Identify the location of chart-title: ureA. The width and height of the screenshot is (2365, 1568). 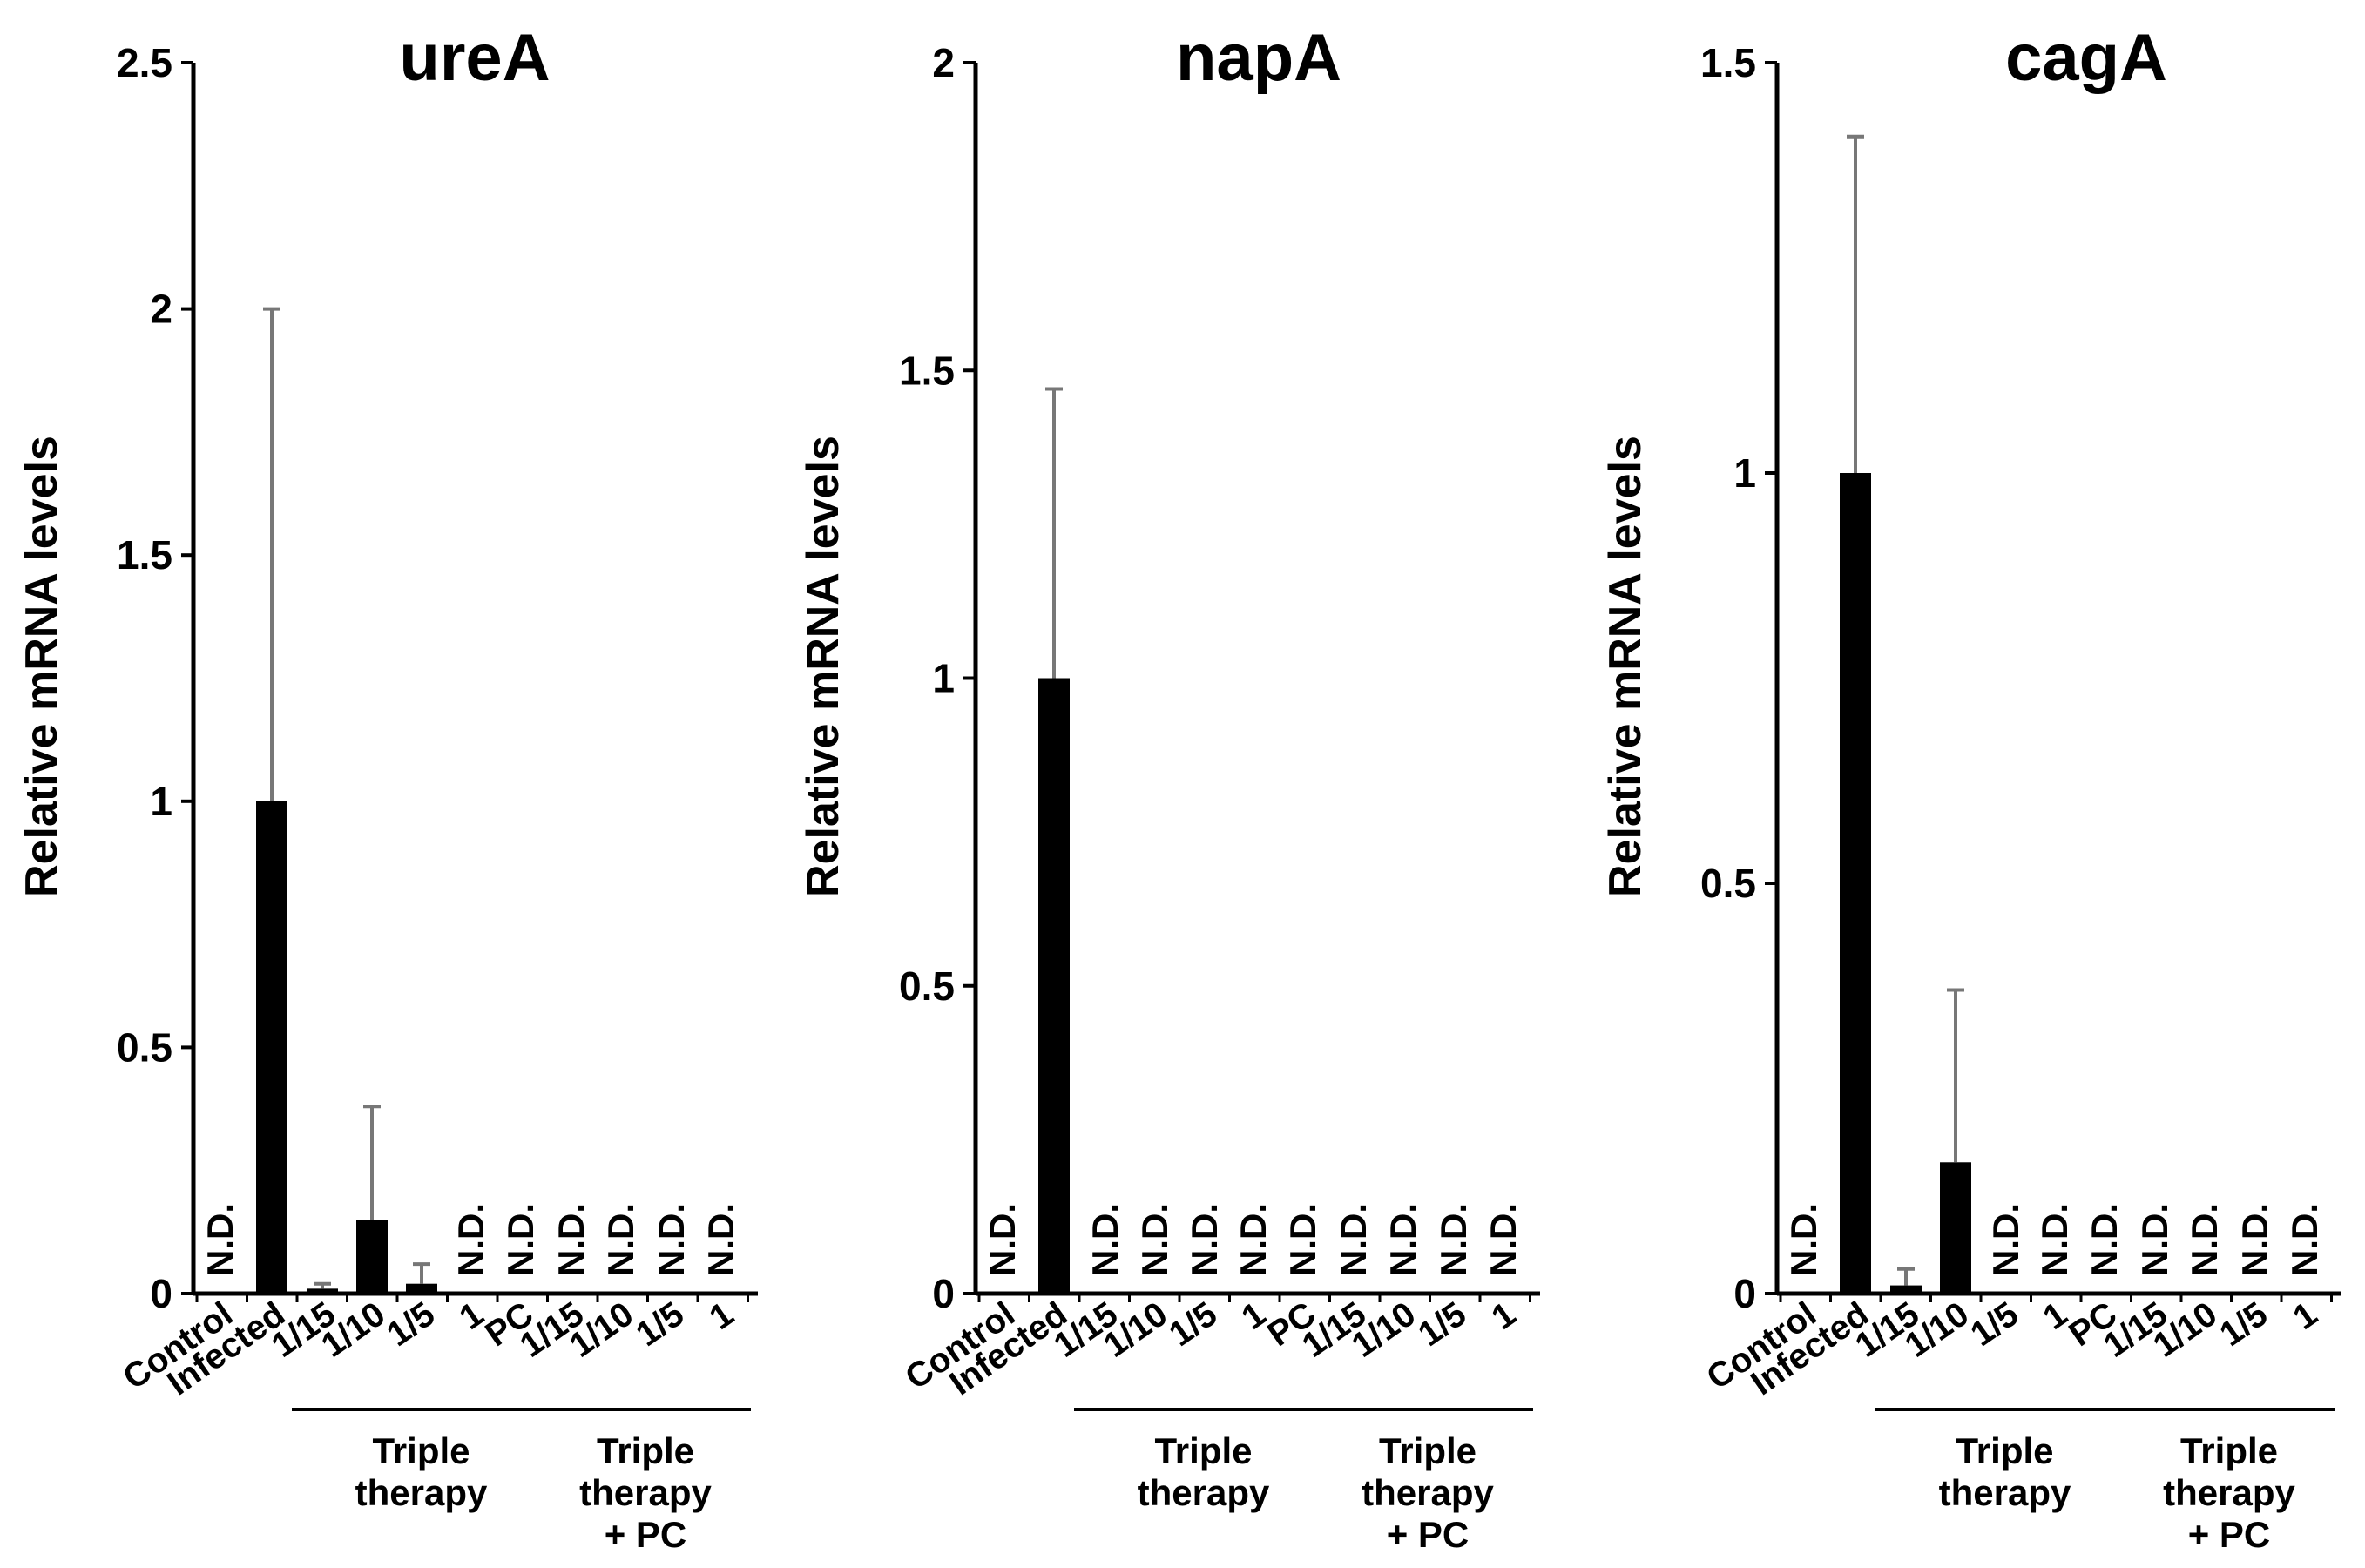
(474, 58).